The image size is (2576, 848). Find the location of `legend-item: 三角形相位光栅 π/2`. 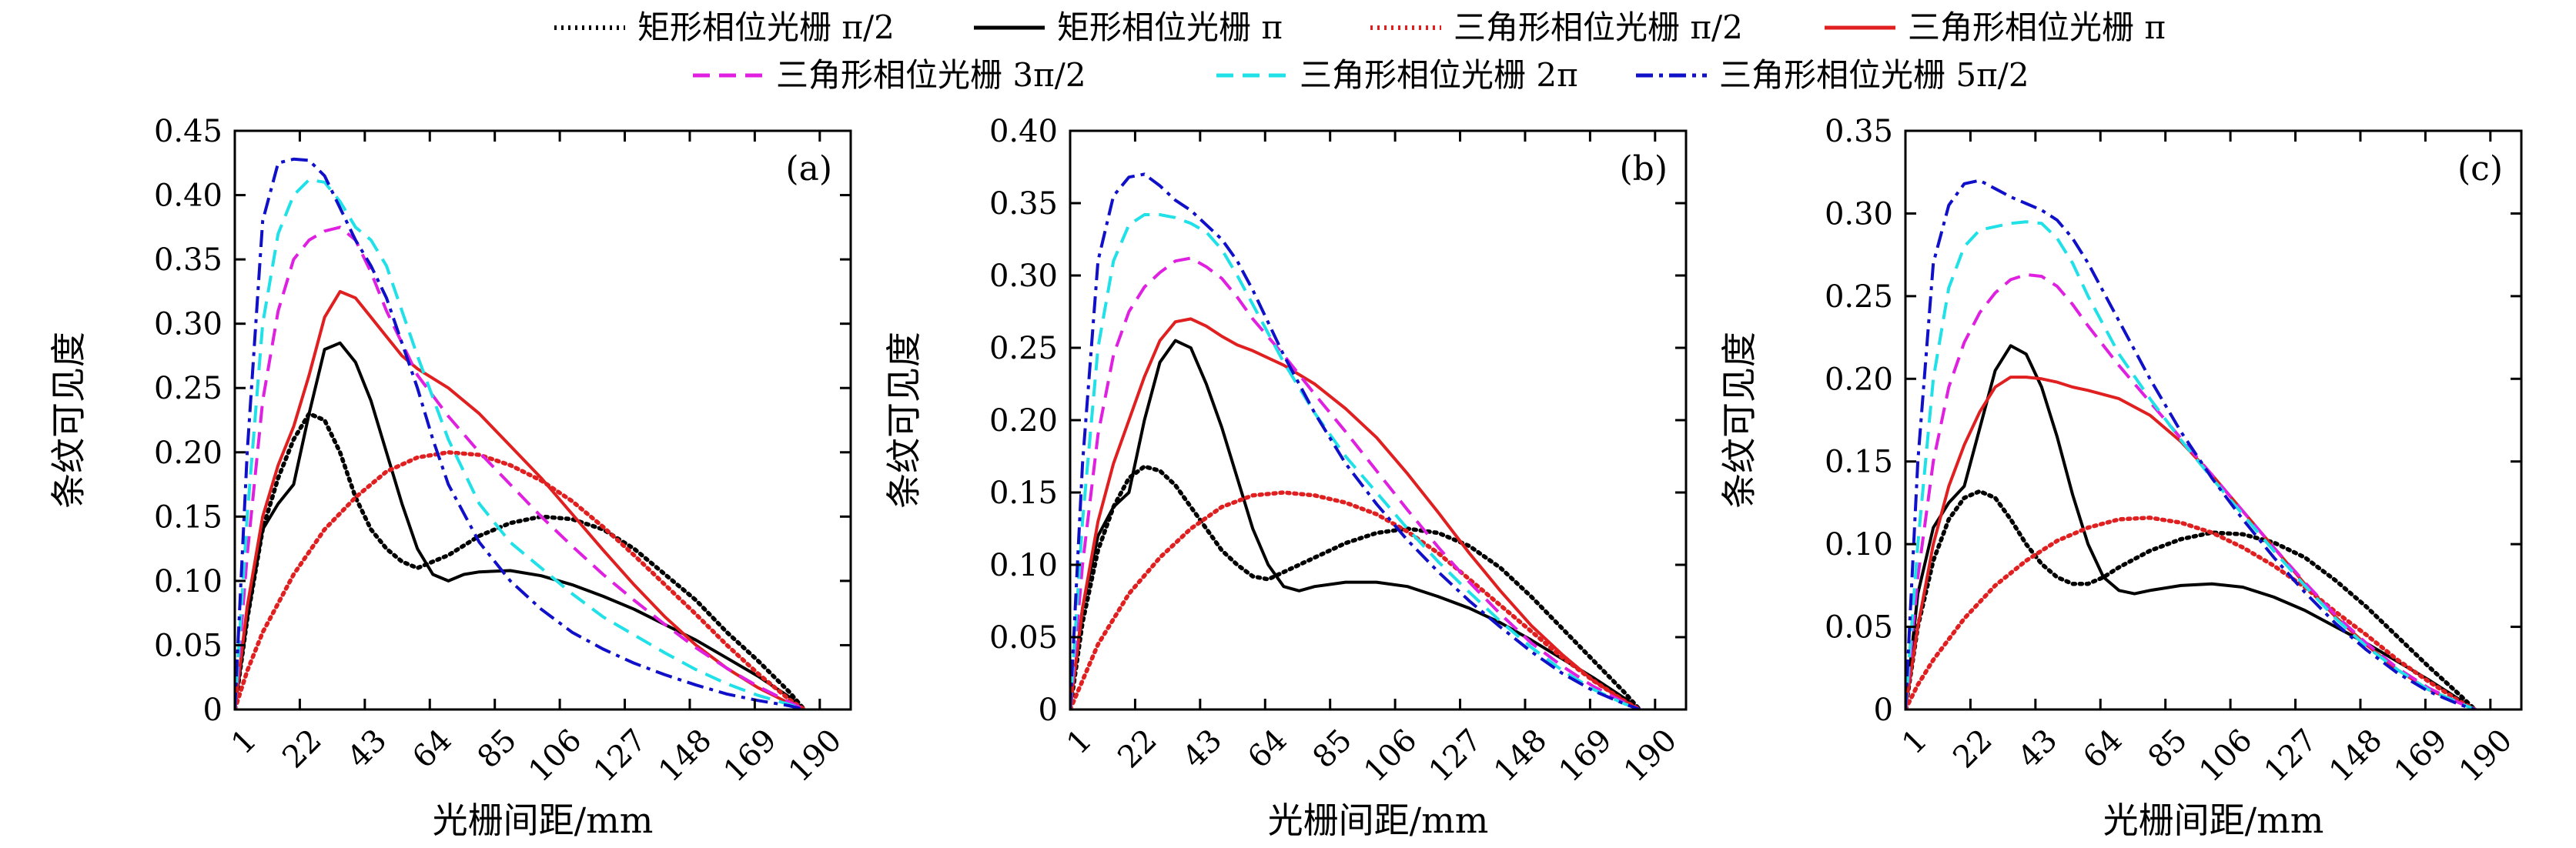

legend-item: 三角形相位光栅 π/2 is located at coordinates (1557, 27).